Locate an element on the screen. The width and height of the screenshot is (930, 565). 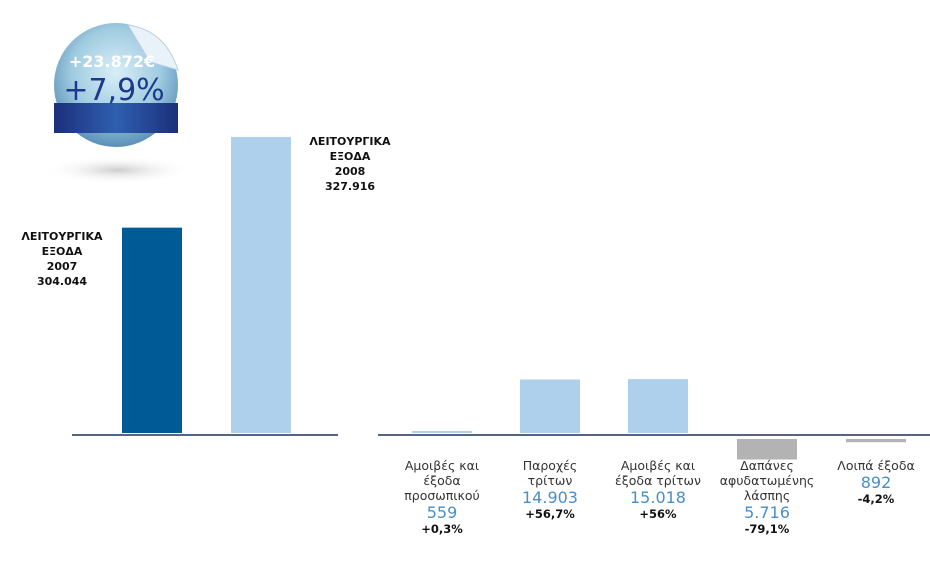
category-column: Αμοιβές και έξοδα προσωπικού 559 +0,3% is located at coordinates (442, 497).